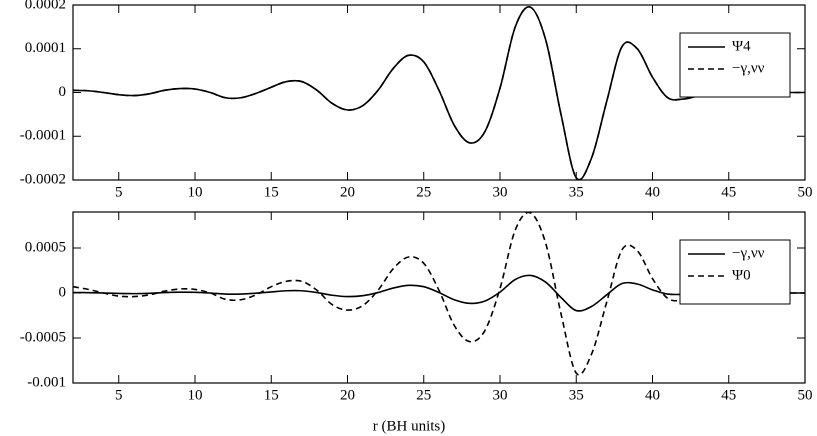 The image size is (817, 436). Describe the element at coordinates (43, 337) in the screenshot. I see `y-tick-label: -0.0005` at that location.